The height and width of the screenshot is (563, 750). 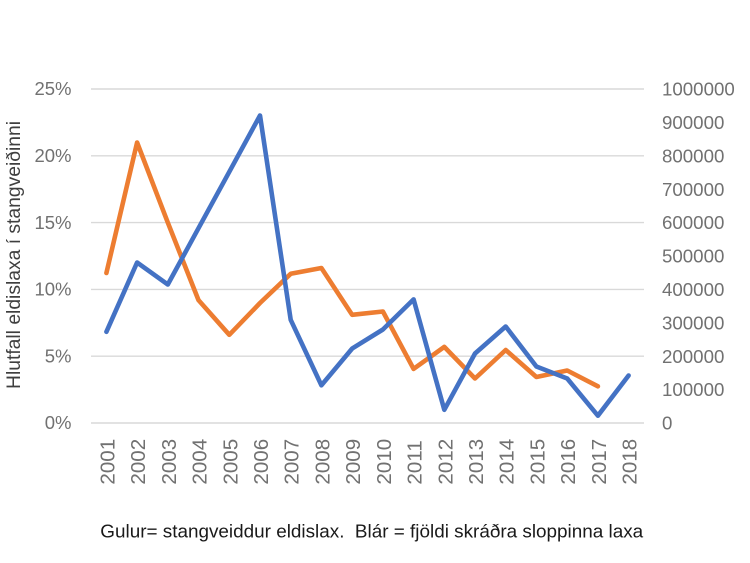 What do you see at coordinates (693, 289) in the screenshot?
I see `svg-text: 400000` at bounding box center [693, 289].